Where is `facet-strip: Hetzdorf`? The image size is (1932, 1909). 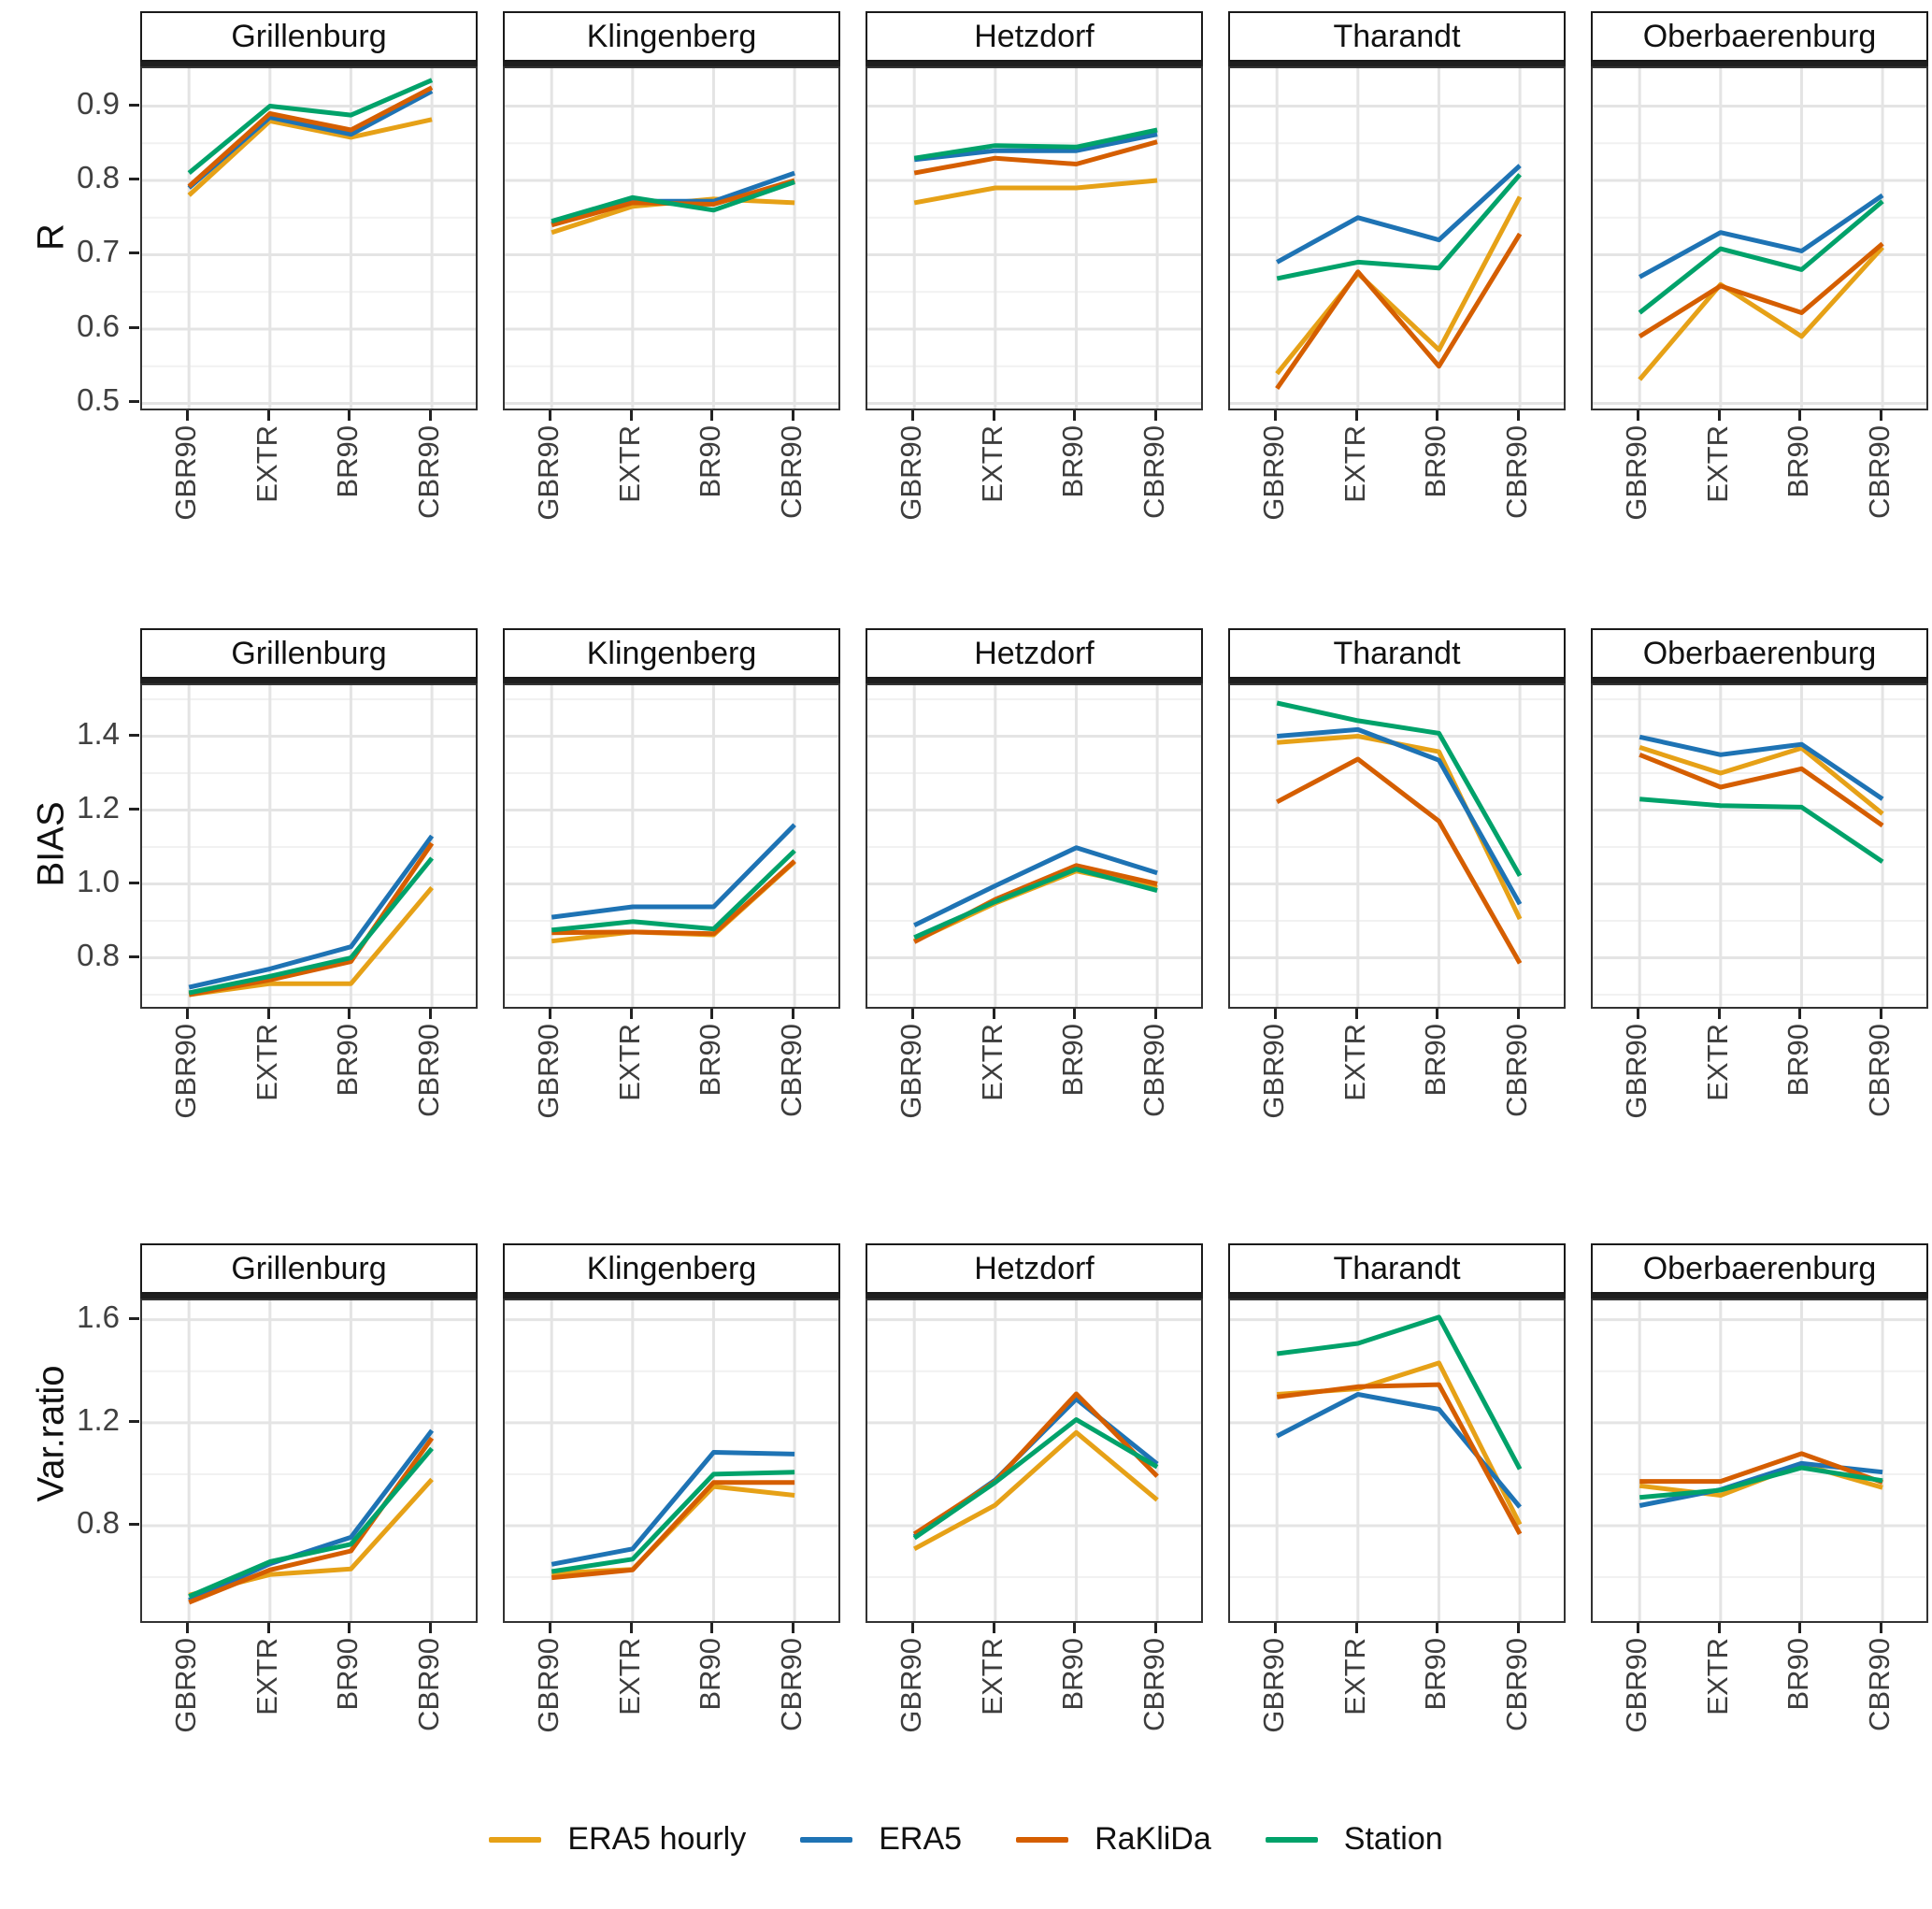 facet-strip: Hetzdorf is located at coordinates (1034, 1268).